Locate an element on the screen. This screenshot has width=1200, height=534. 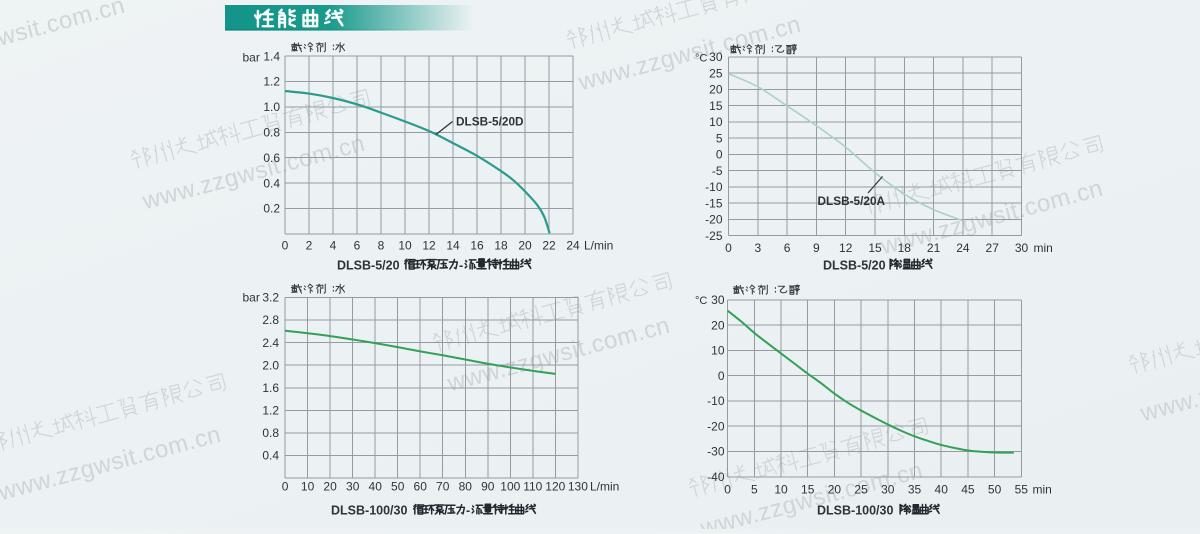
svg-text: 4 is located at coordinates (333, 246).